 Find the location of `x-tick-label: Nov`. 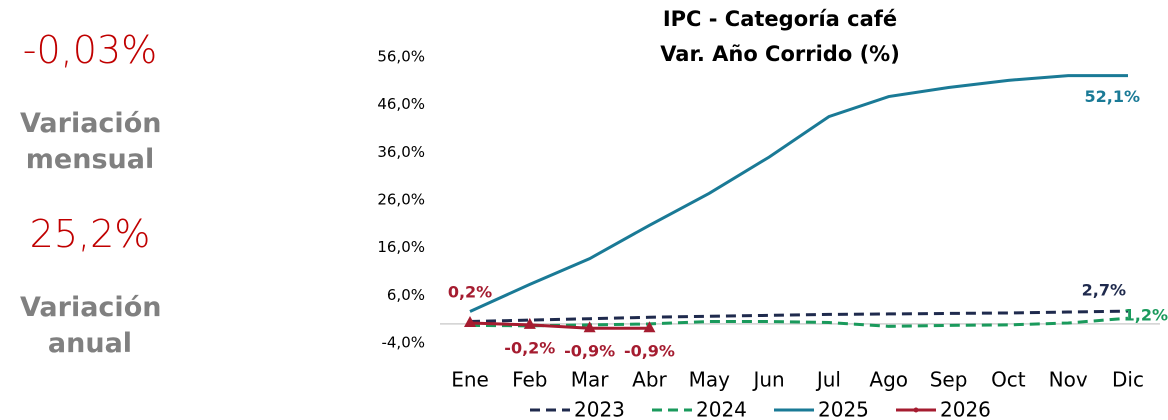

x-tick-label: Nov is located at coordinates (1068, 380).